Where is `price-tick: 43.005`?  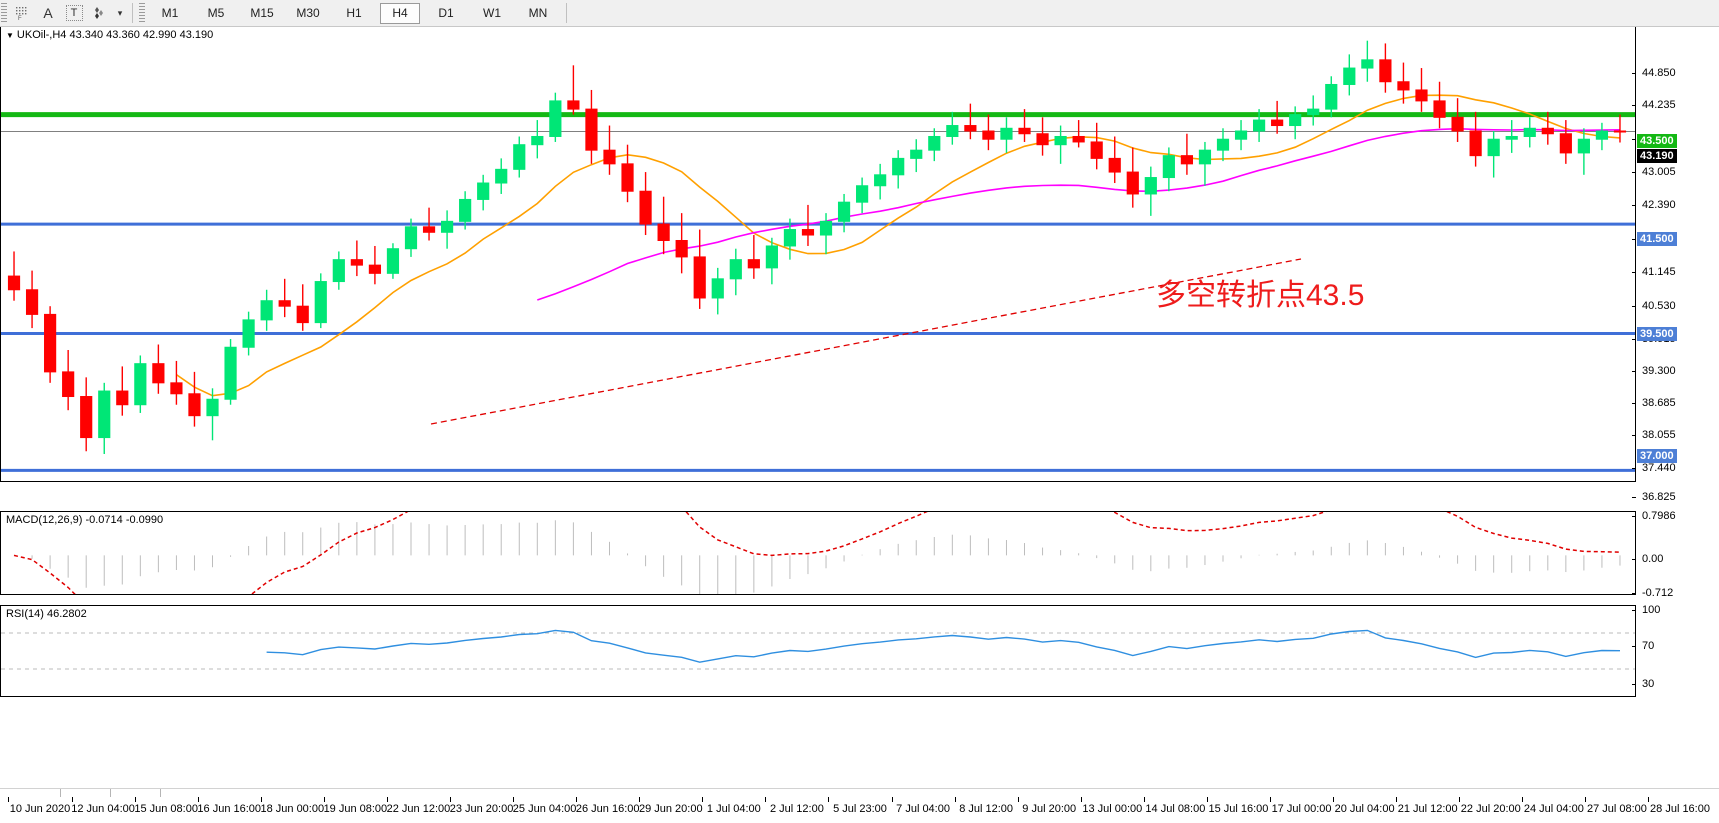
price-tick: 43.005 is located at coordinates (1654, 172).